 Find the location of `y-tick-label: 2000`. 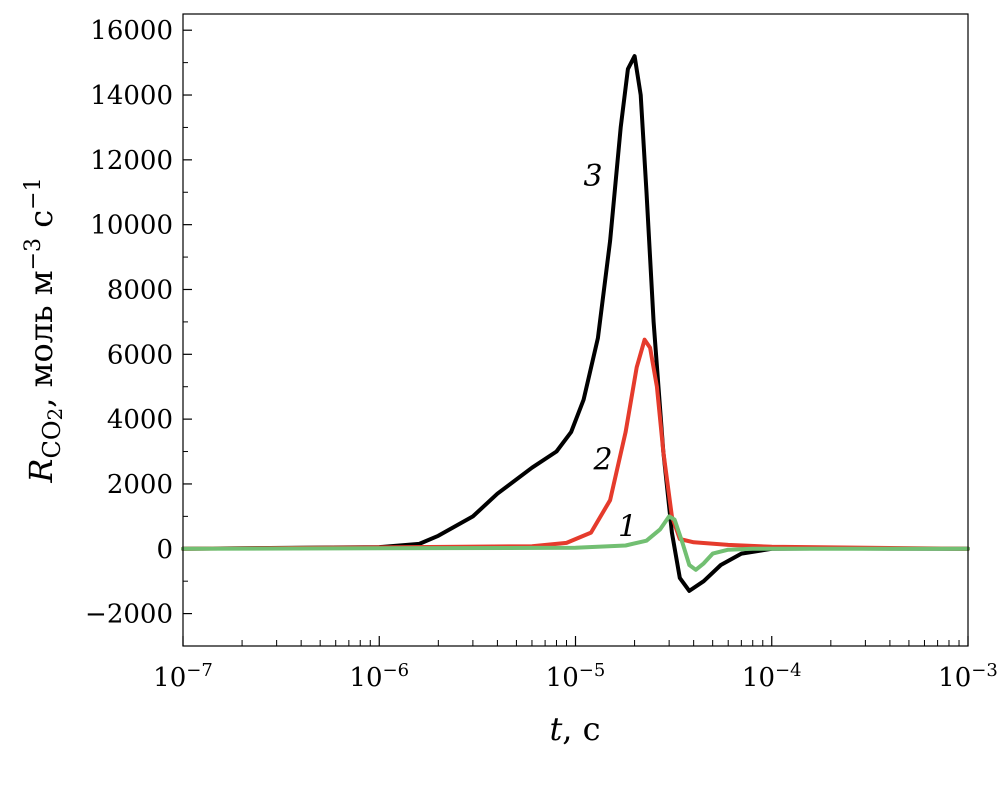

y-tick-label: 2000 is located at coordinates (140, 485).